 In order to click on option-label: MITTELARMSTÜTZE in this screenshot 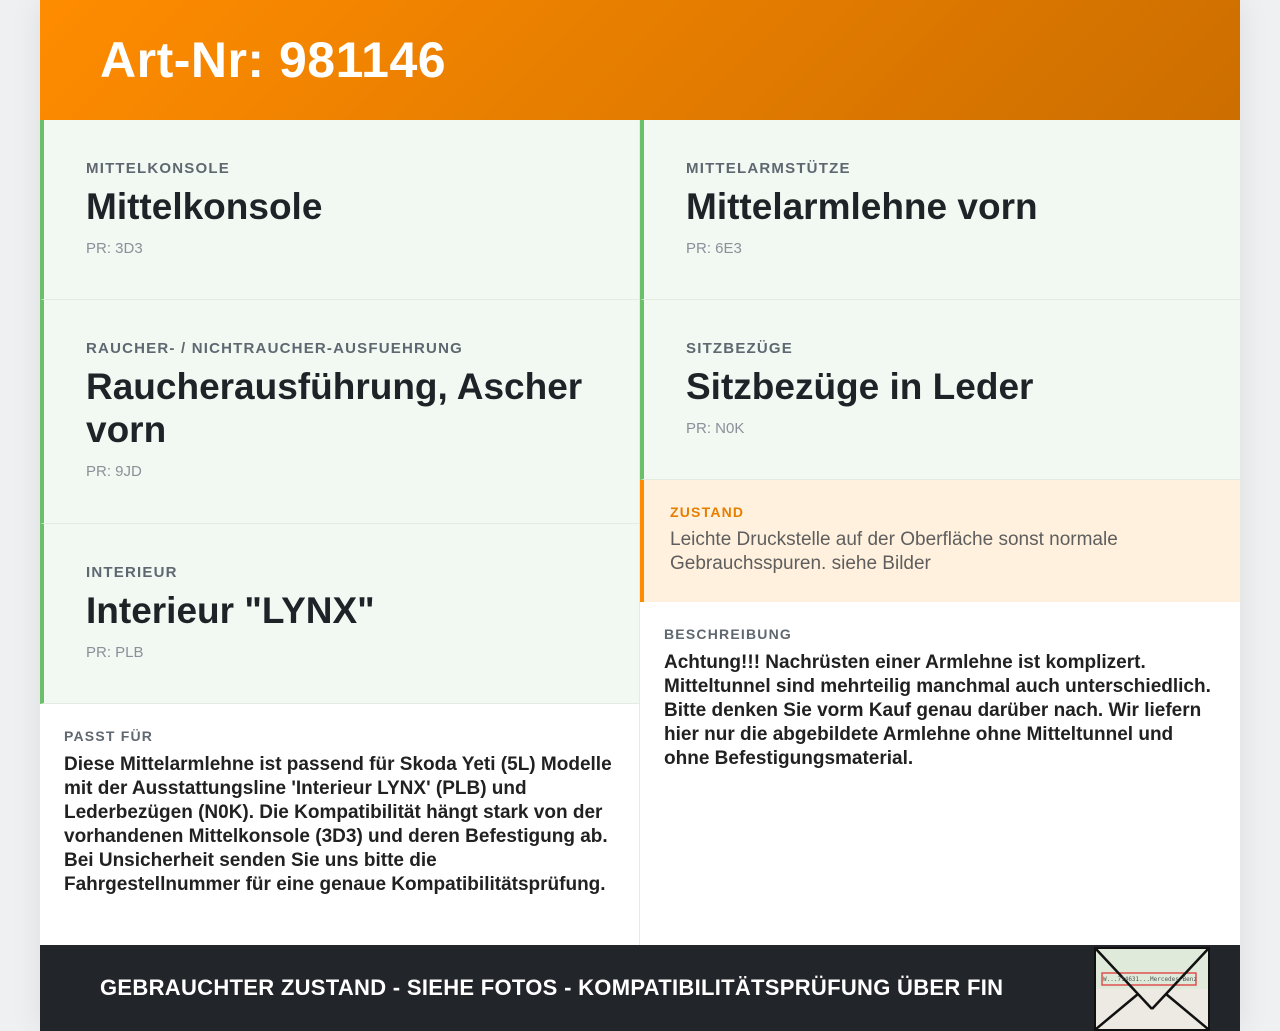, I will do `click(768, 168)`.